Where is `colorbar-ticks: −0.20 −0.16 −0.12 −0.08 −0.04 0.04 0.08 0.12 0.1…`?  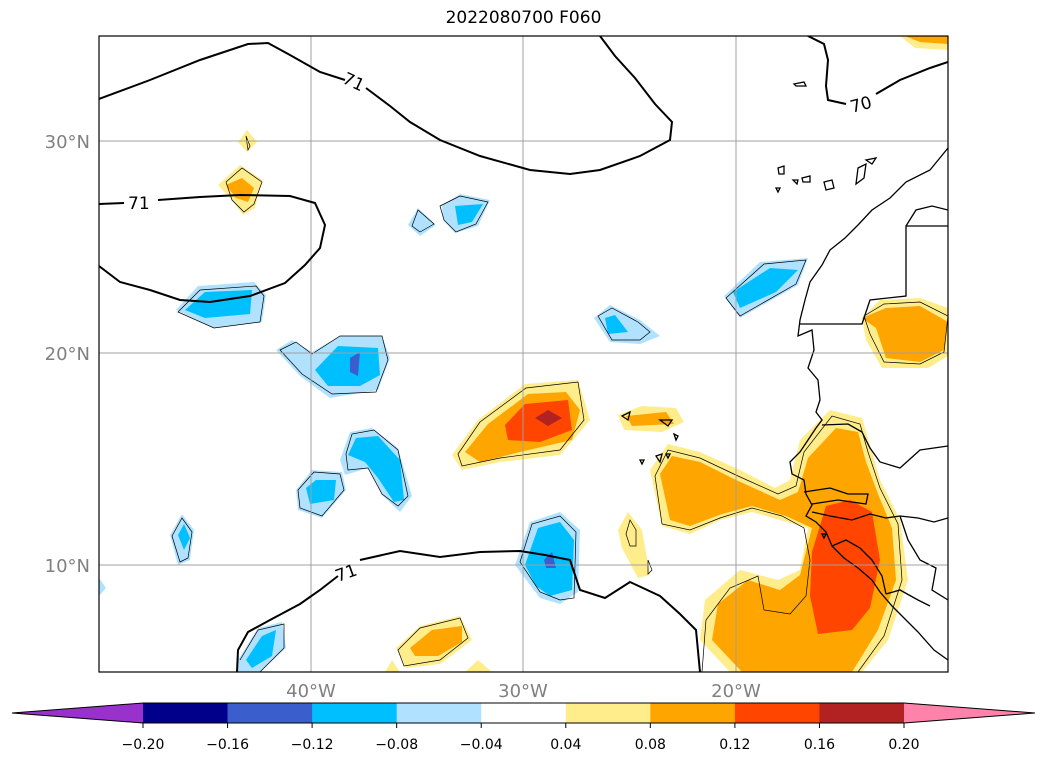
colorbar-ticks: −0.20 −0.16 −0.12 −0.08 −0.04 0.04 0.08 0.12 0.1… is located at coordinates (521, 738).